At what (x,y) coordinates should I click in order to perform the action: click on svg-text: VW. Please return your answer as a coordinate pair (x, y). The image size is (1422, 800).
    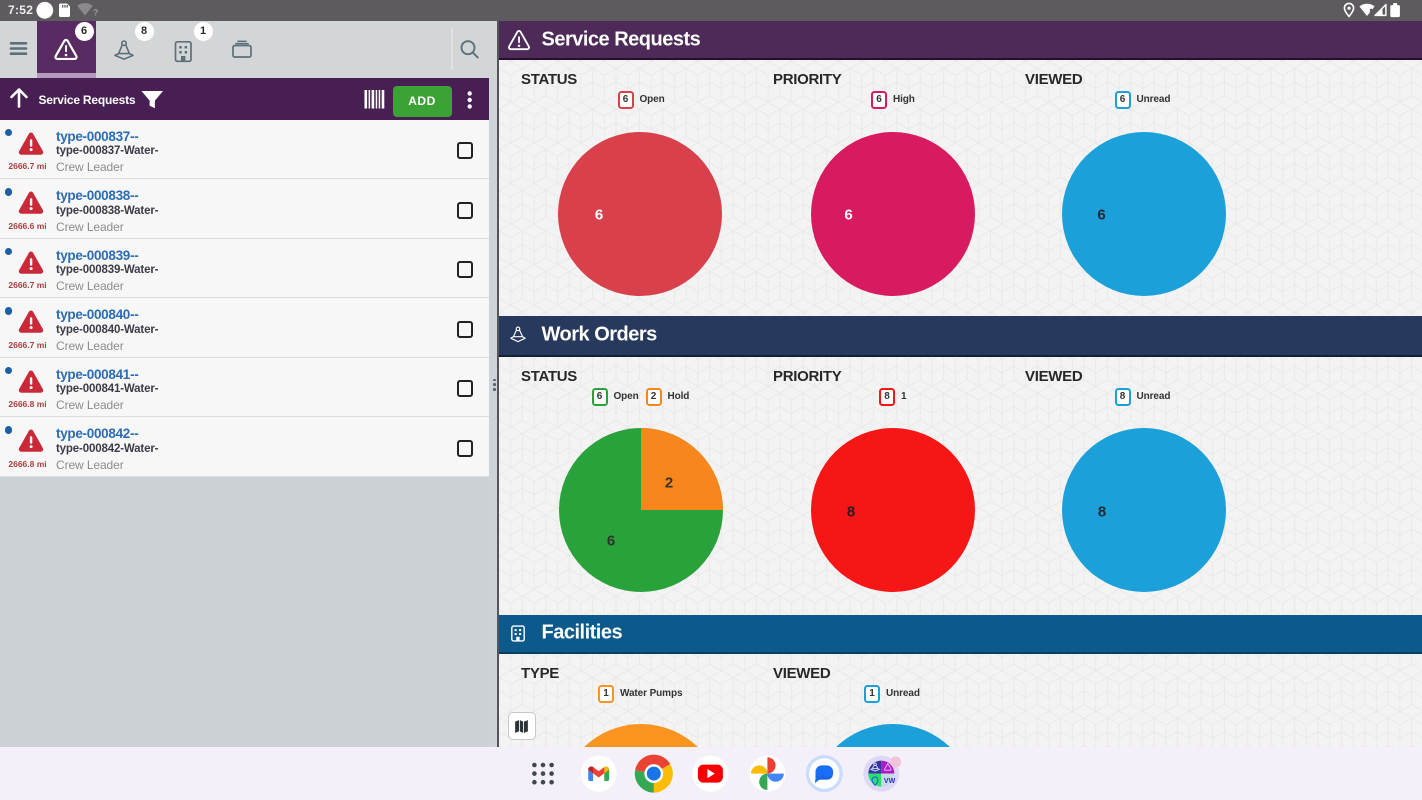
    Looking at the image, I should click on (890, 781).